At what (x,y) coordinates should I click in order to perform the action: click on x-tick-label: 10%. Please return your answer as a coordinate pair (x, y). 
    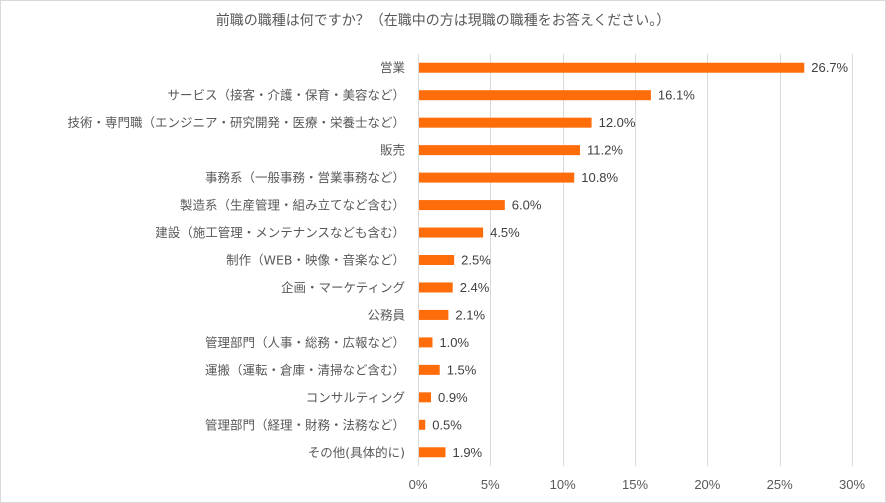
    Looking at the image, I should click on (563, 484).